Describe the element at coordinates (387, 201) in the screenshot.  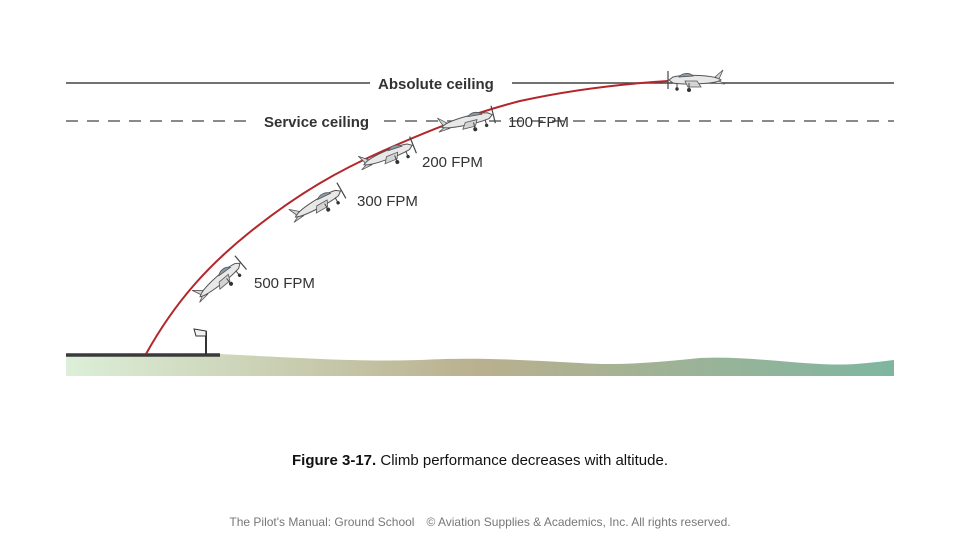
I see `climb-rate-label-300: 300 FPM` at that location.